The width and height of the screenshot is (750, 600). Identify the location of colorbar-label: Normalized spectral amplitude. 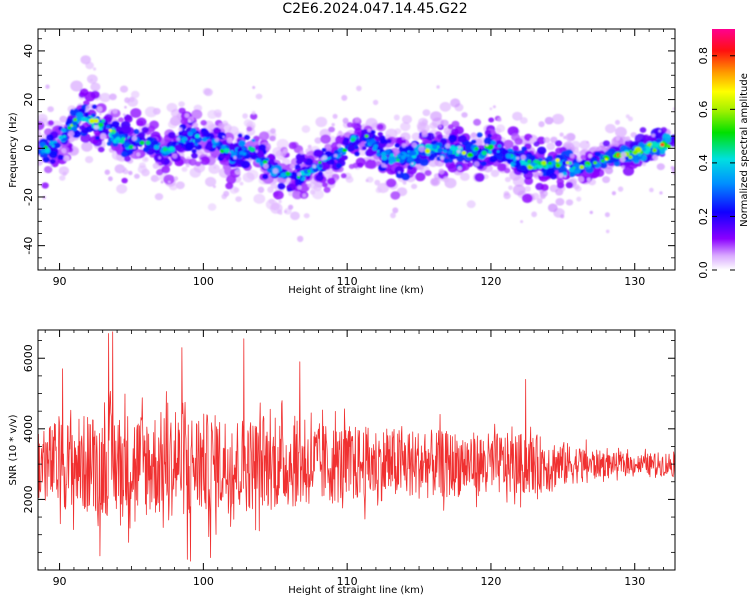
(744, 150).